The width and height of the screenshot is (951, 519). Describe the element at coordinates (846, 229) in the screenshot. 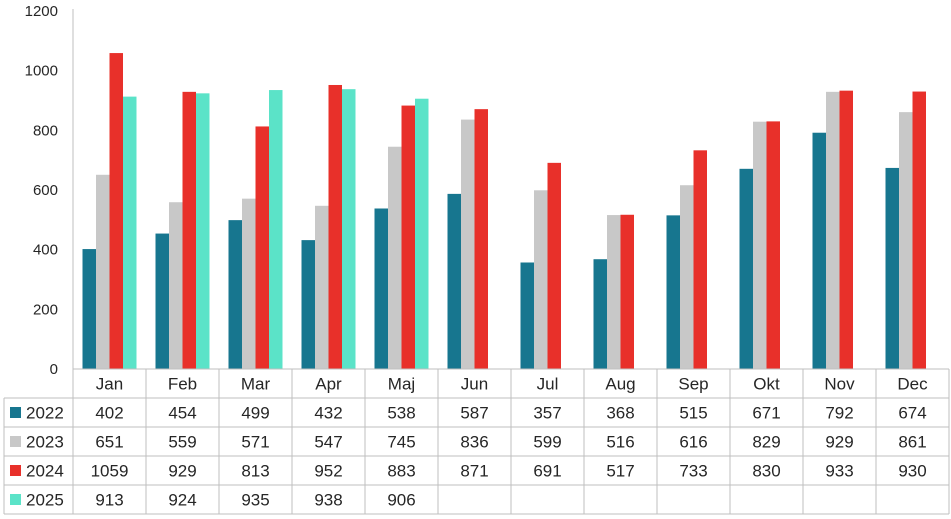

I see `bar-2024-Nov` at that location.